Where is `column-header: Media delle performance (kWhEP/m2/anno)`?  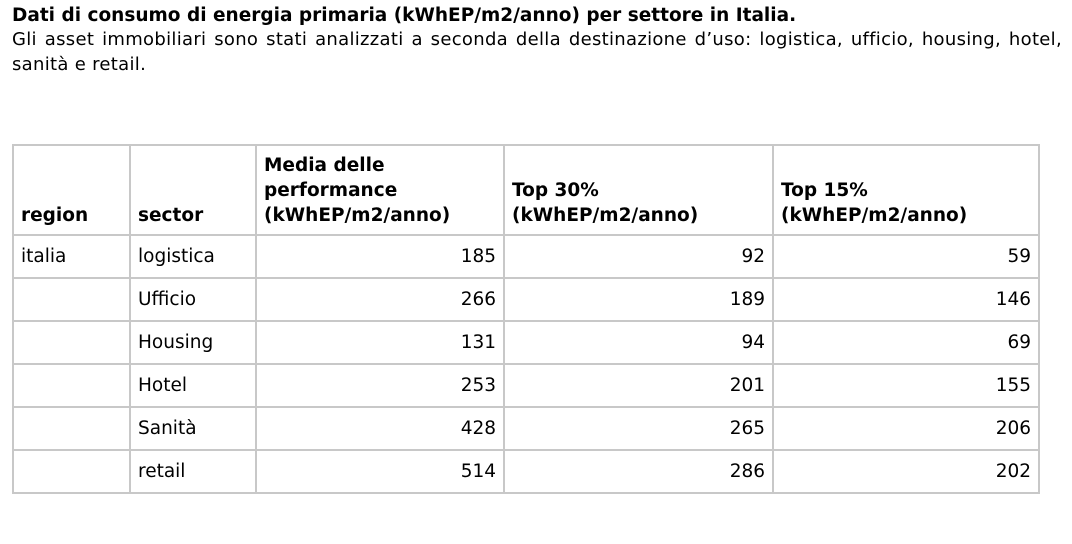
column-header: Media delle performance (kWhEP/m2/anno) is located at coordinates (380, 190).